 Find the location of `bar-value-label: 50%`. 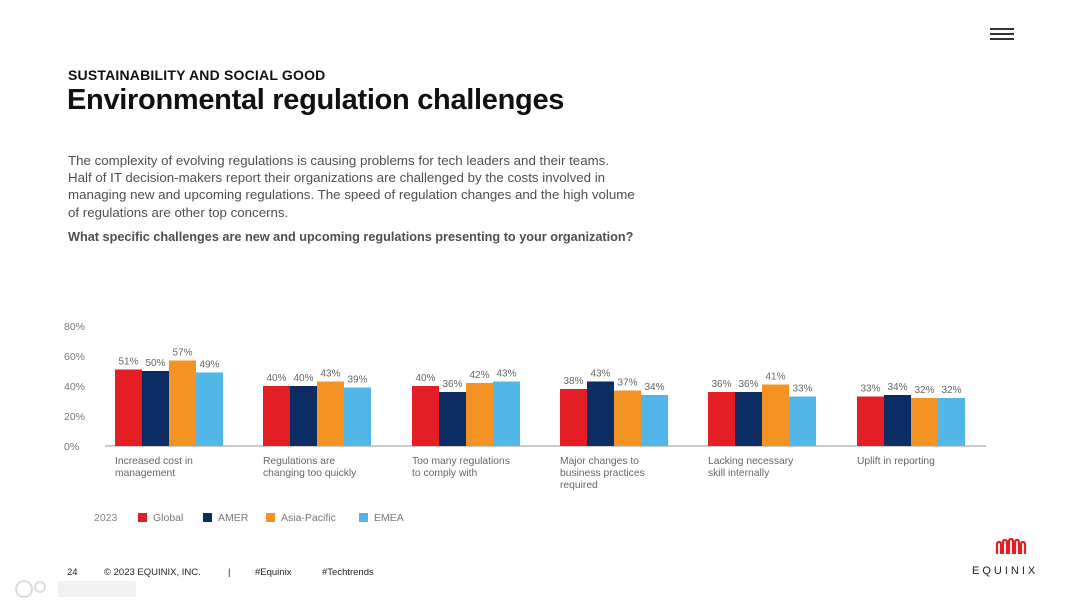

bar-value-label: 50% is located at coordinates (155, 363).